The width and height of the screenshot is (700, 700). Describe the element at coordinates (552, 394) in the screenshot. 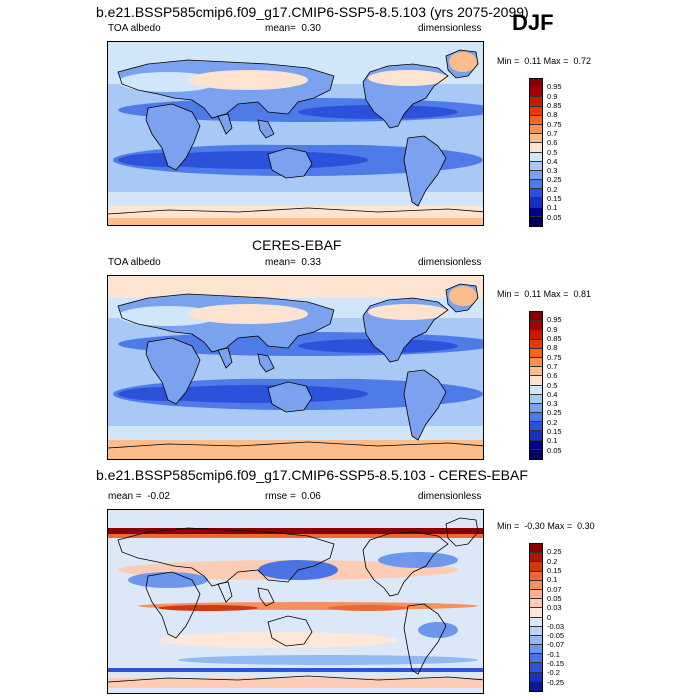

I see `colorbar-tick-label: 0.4` at that location.